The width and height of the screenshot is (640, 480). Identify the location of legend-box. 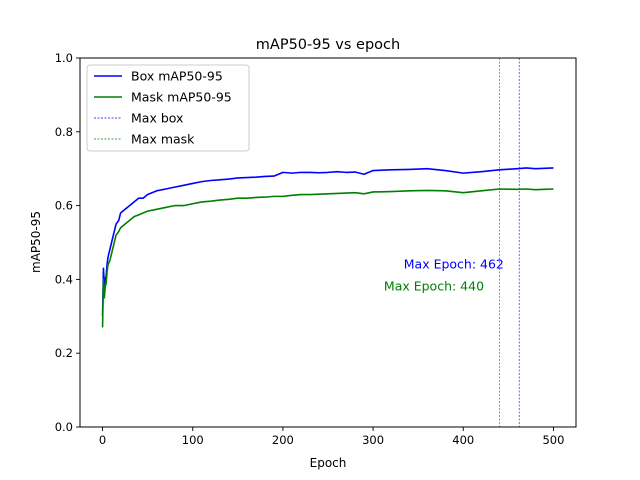
(168, 108).